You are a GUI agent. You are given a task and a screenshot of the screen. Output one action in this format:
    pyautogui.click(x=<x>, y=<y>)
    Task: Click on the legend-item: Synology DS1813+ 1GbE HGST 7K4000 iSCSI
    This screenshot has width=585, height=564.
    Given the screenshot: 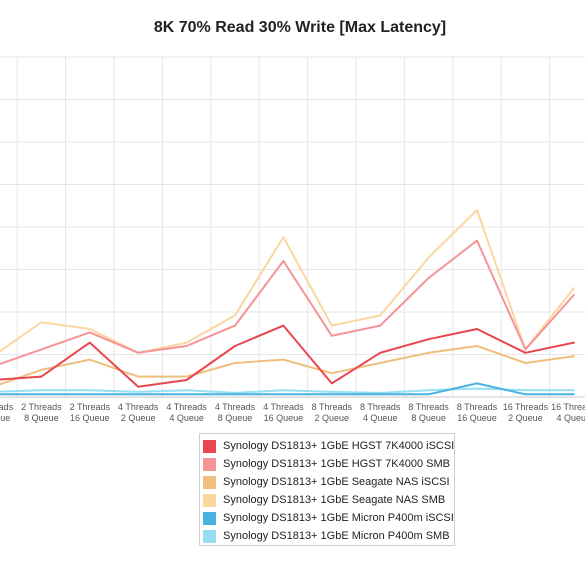 What is the action you would take?
    pyautogui.click(x=328, y=446)
    